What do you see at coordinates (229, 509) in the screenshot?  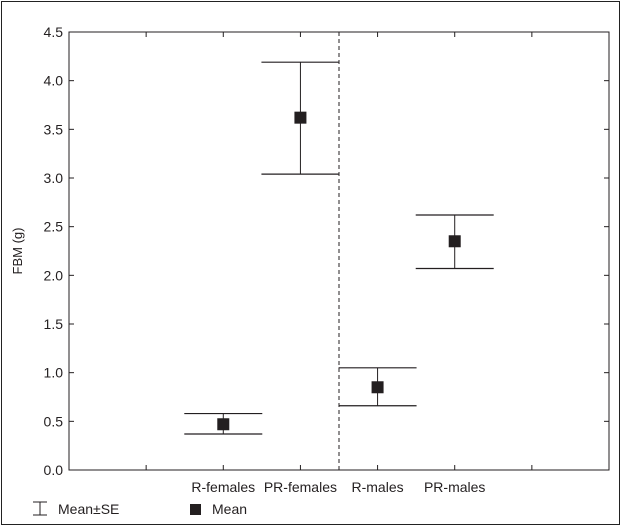 I see `legend-label-mean: Mean` at bounding box center [229, 509].